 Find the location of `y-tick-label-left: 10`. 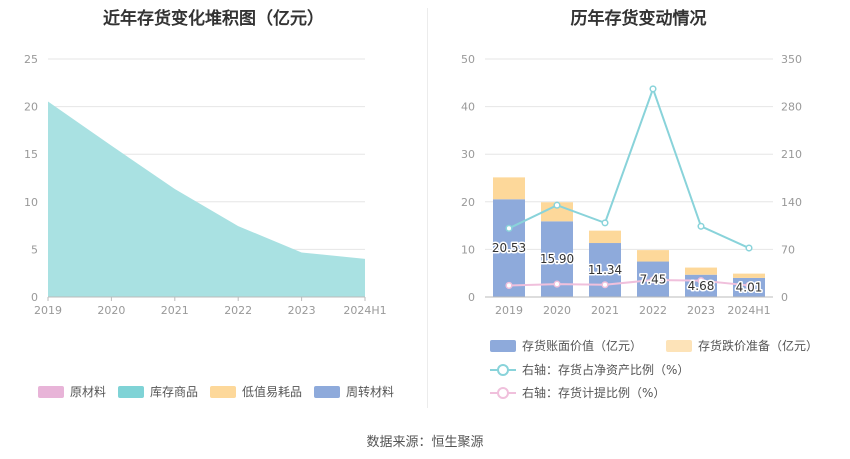

y-tick-label-left: 10 is located at coordinates (31, 202).